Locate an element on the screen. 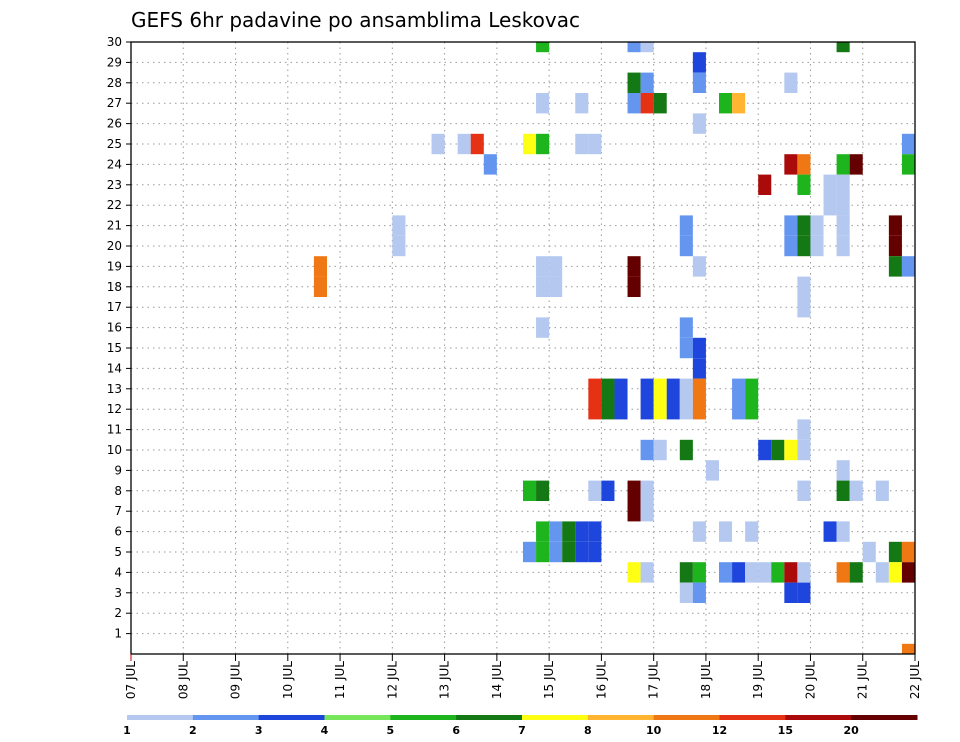 This screenshot has width=960, height=742. legend-label: 12 is located at coordinates (719, 730).